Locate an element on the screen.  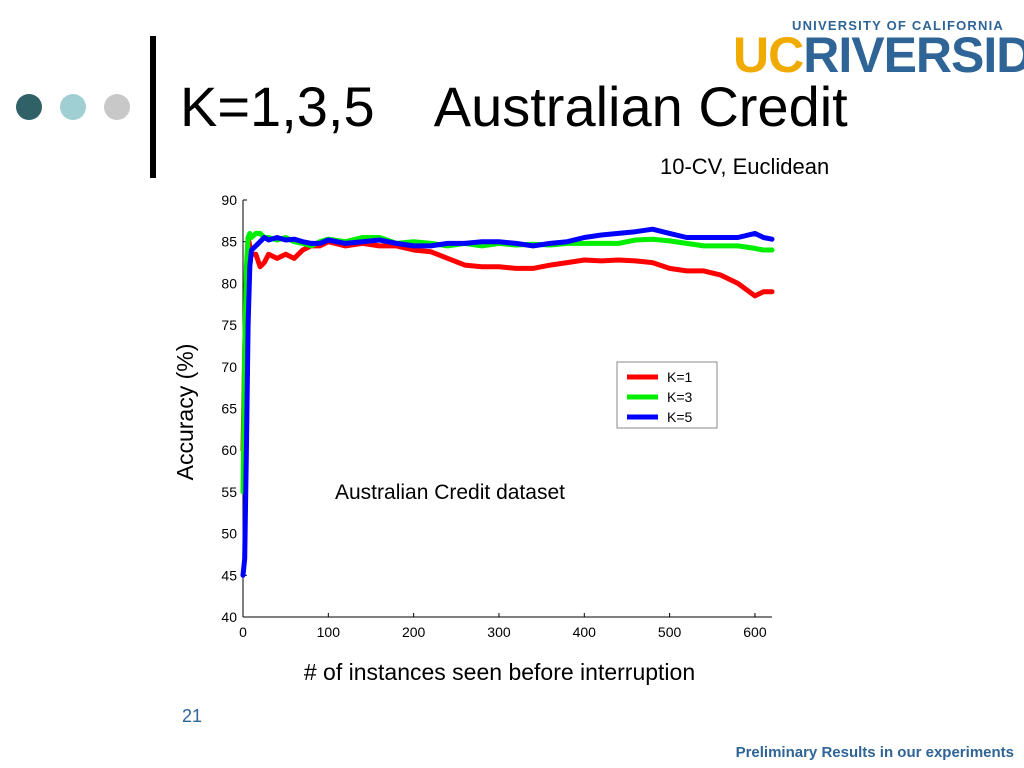
page-number: 21 is located at coordinates (192, 716).